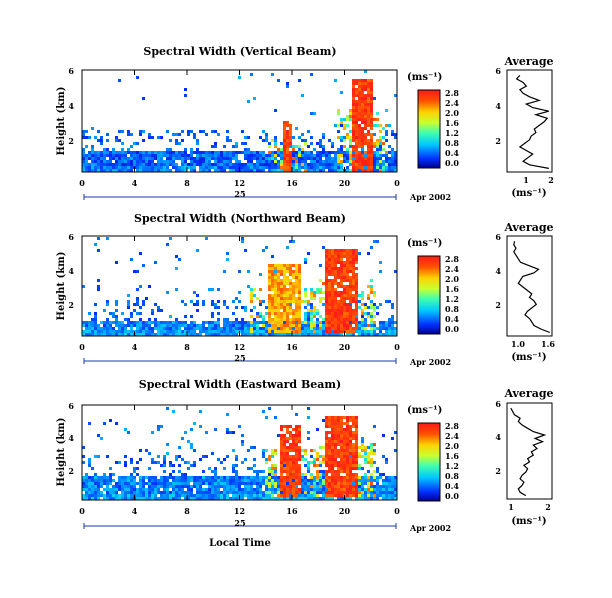 The image size is (612, 598). I want to click on colorbar-tick: 0.0, so click(452, 163).